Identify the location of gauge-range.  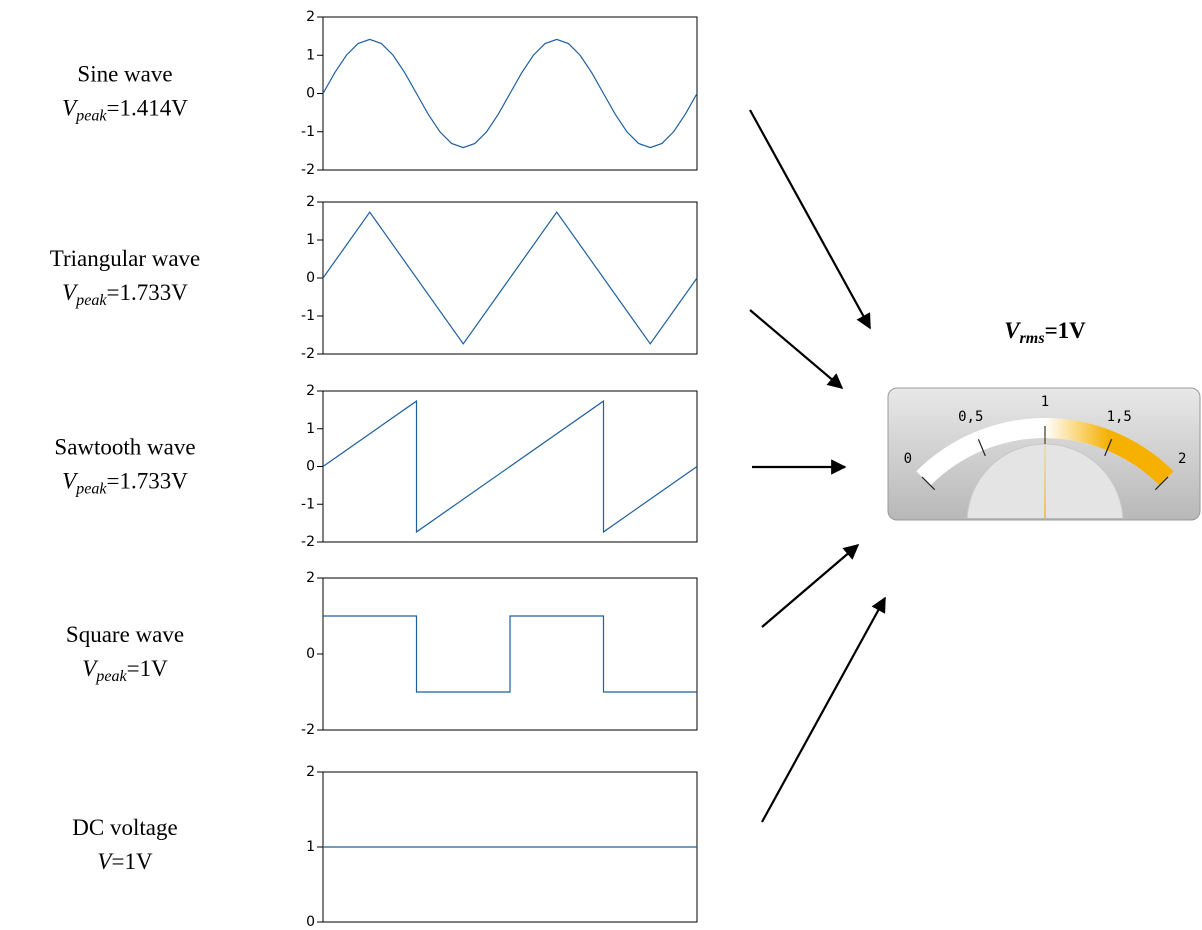
(1109, 452).